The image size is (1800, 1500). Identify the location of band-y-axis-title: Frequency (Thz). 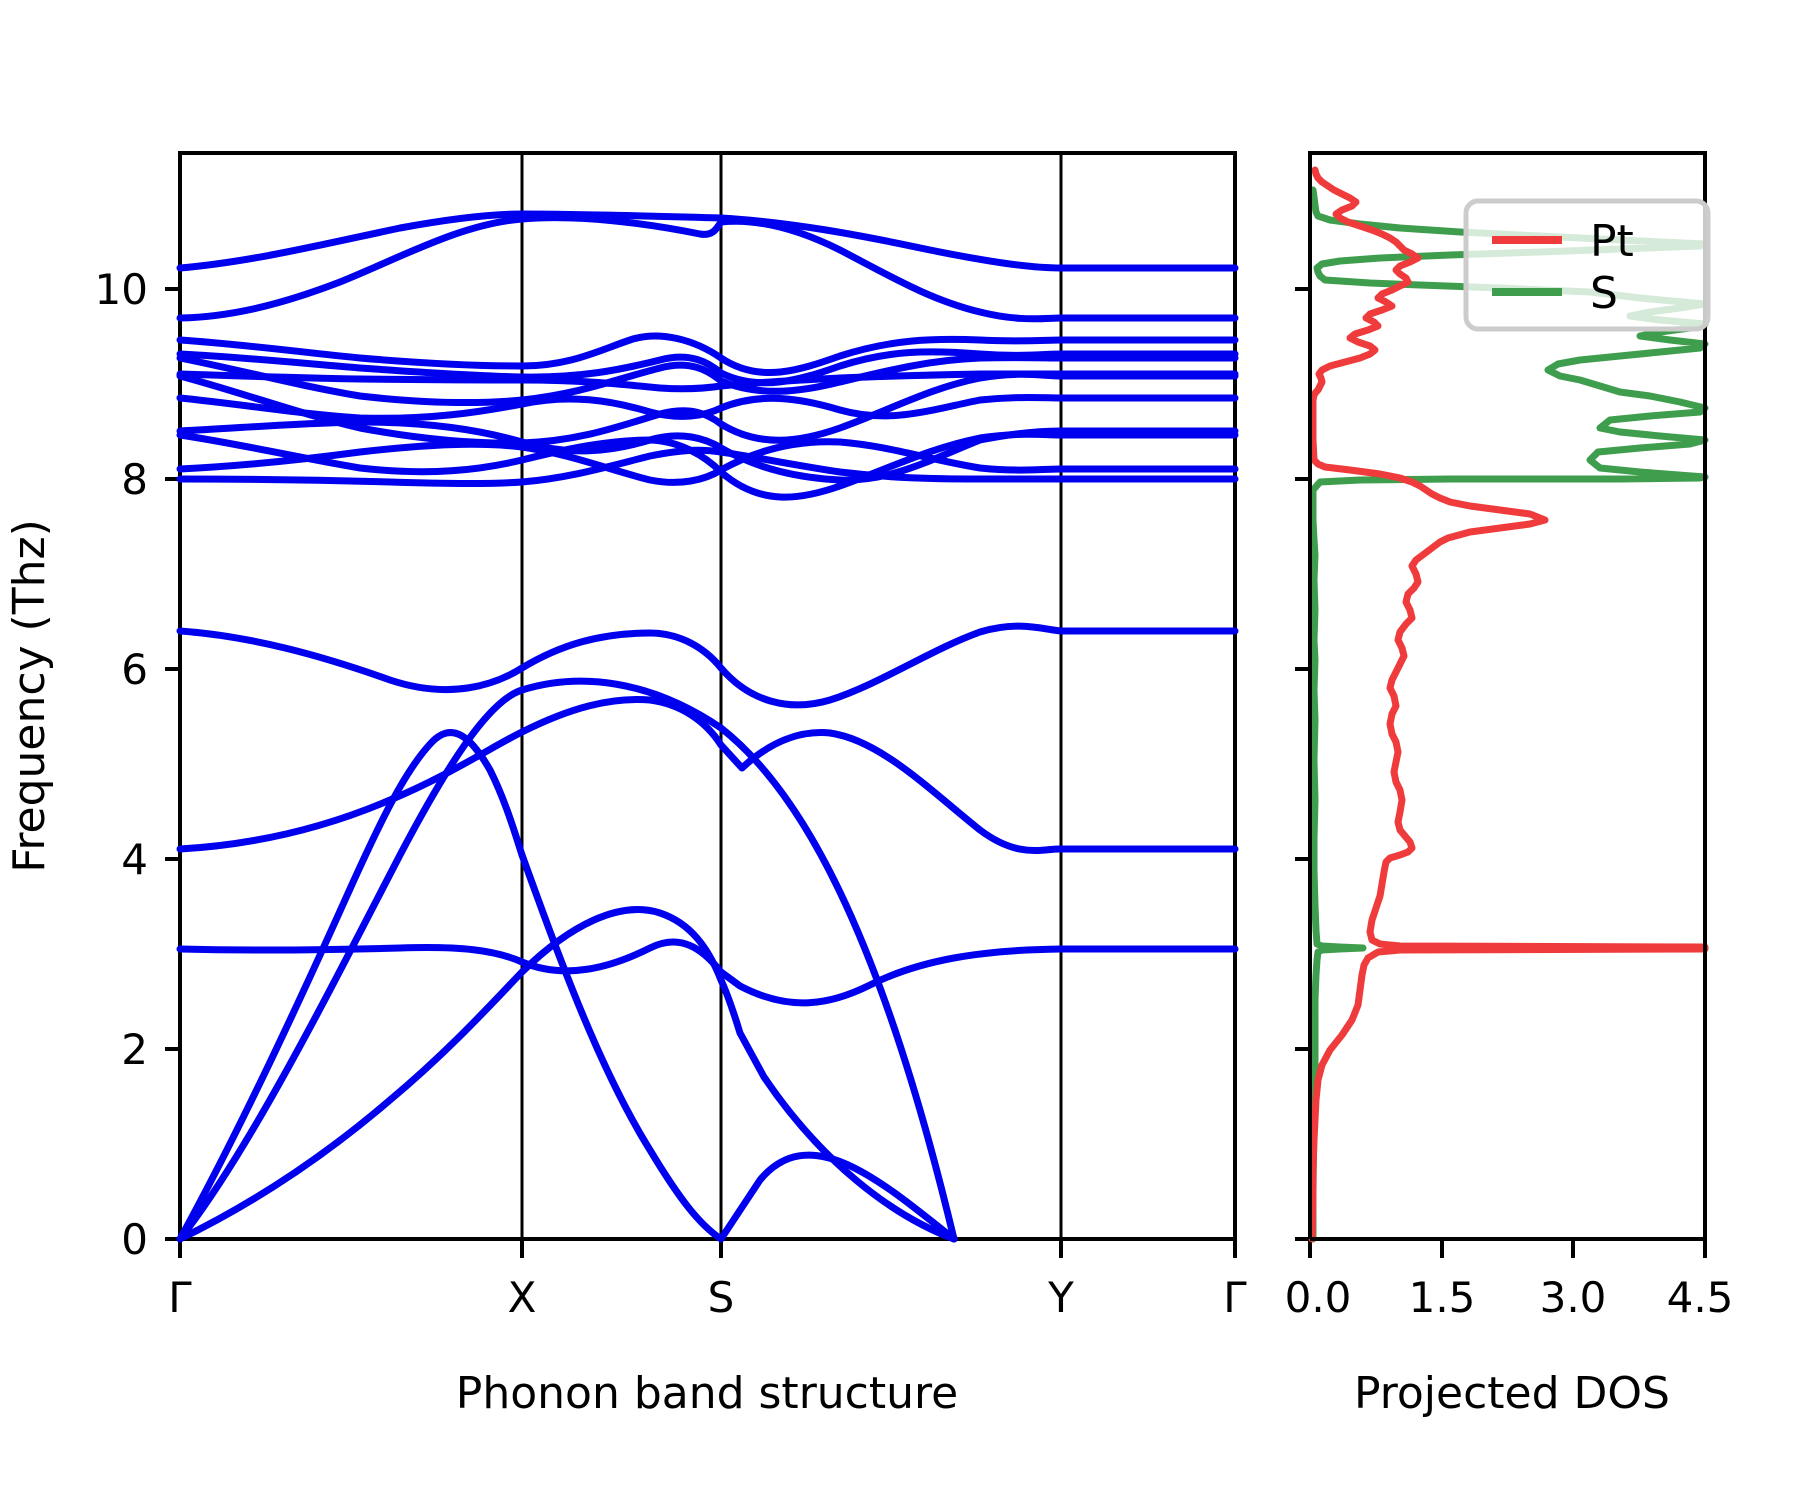
(29, 695).